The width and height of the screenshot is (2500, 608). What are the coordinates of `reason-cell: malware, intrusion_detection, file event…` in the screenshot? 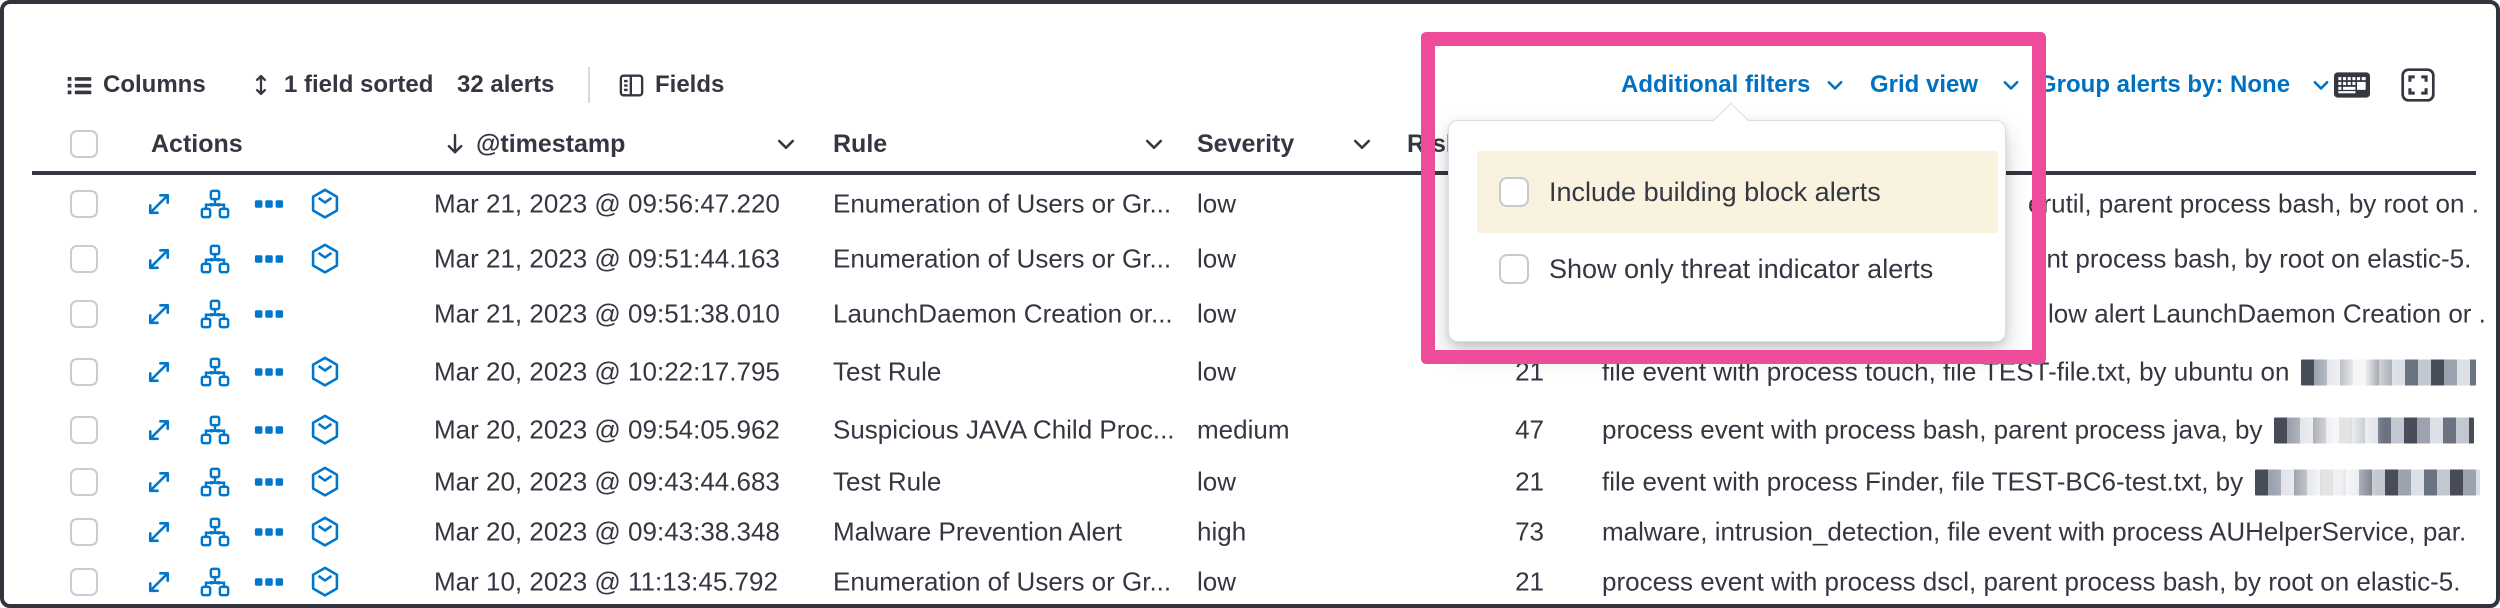 It's located at (2034, 532).